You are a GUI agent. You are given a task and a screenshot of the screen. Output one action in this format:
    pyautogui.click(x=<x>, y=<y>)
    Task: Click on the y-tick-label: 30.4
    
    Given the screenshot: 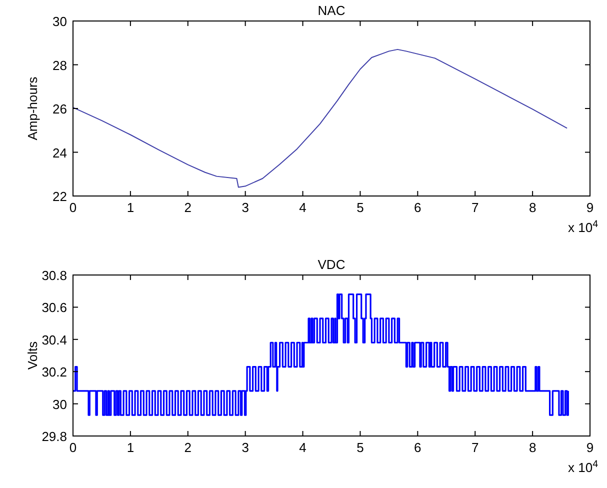 What is the action you would take?
    pyautogui.click(x=54, y=340)
    